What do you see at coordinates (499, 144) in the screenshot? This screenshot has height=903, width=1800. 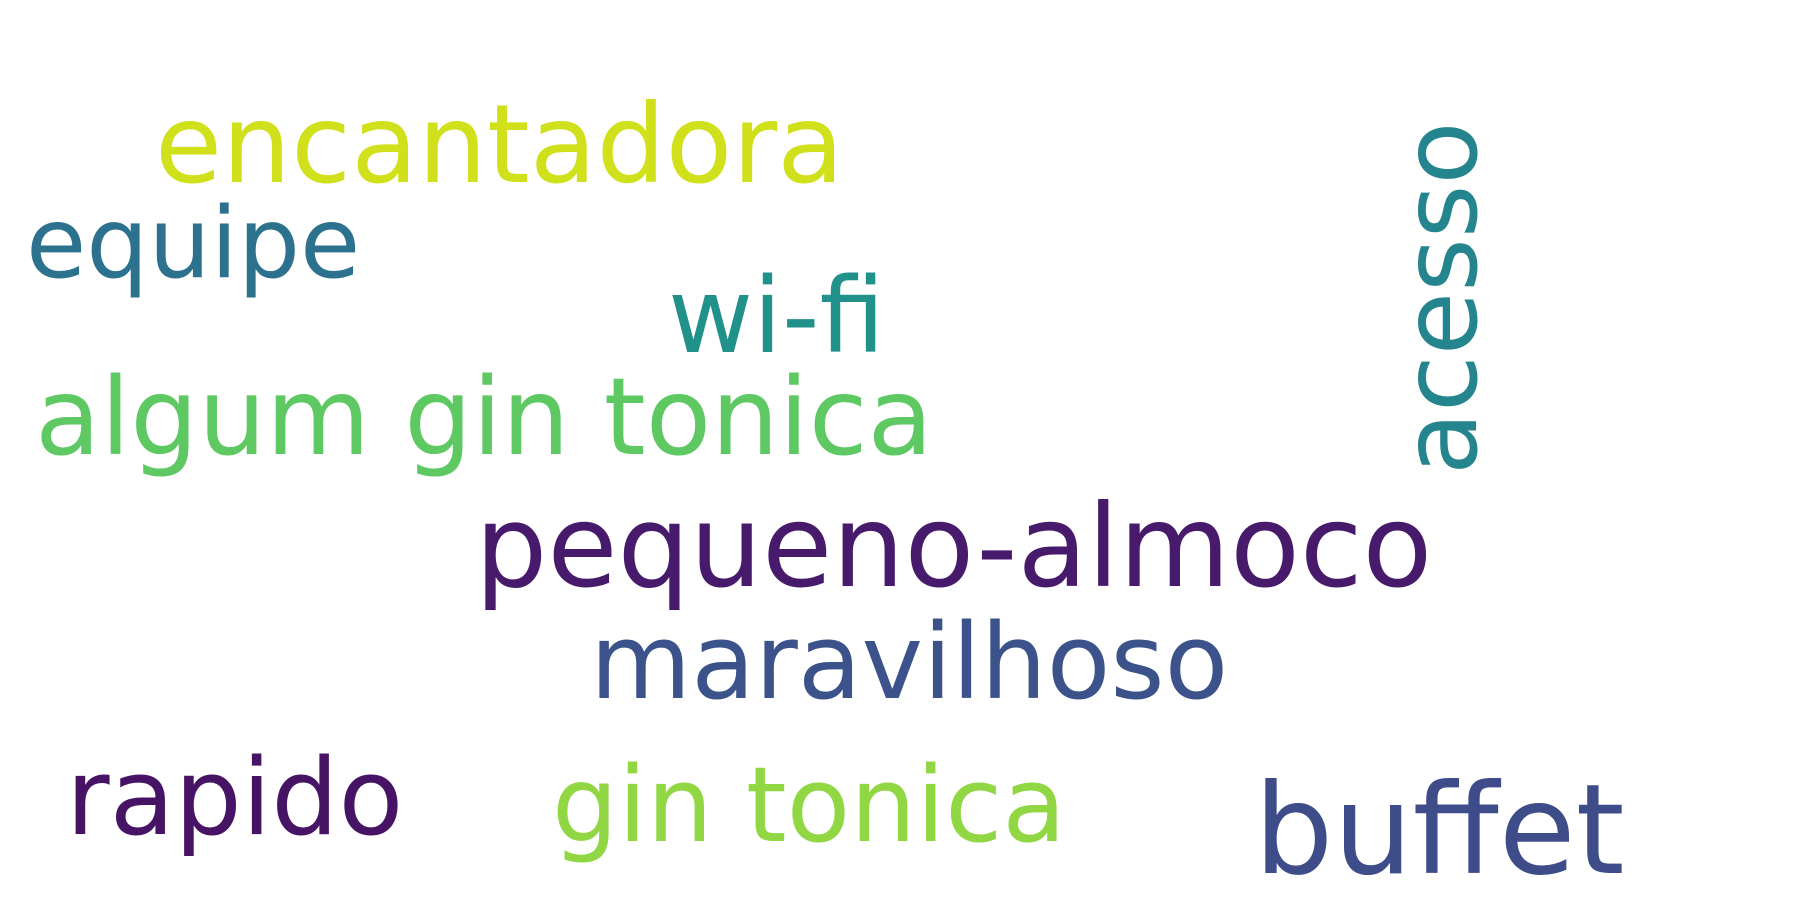 I see `word-encantadora: encantadora` at bounding box center [499, 144].